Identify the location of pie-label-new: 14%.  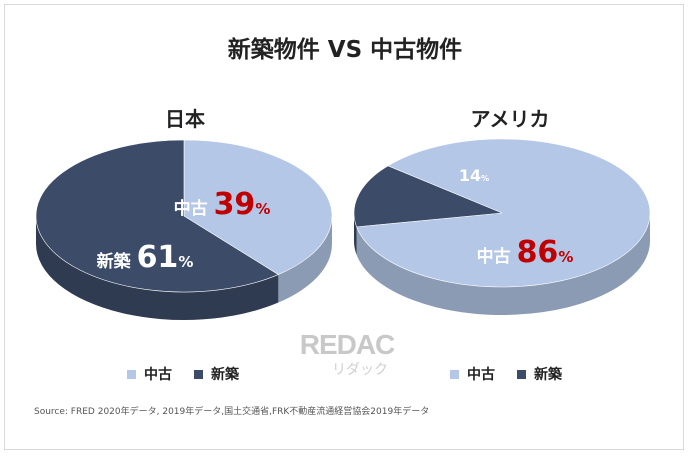
(474, 175).